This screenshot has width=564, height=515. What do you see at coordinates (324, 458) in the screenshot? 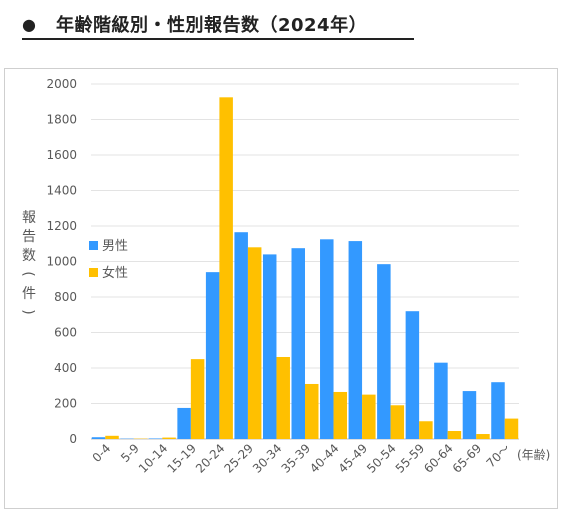
I see `x-tick-label: 40-44` at bounding box center [324, 458].